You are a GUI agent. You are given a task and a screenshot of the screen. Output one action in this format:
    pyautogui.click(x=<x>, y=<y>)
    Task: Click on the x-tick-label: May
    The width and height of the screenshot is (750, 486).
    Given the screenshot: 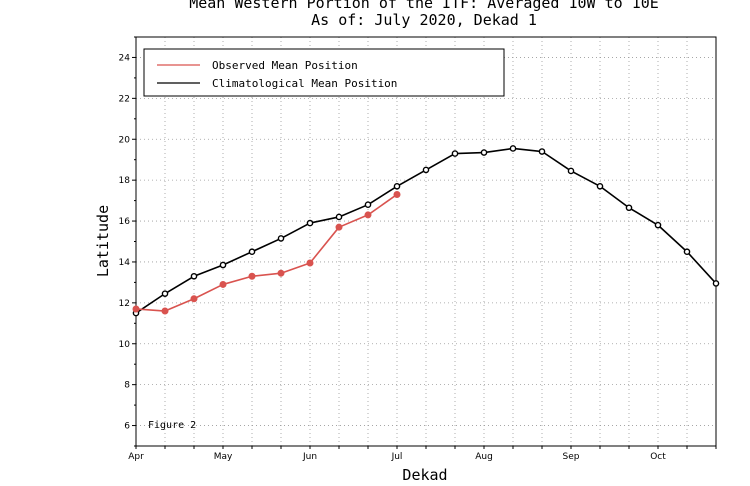 What is the action you would take?
    pyautogui.click(x=223, y=457)
    